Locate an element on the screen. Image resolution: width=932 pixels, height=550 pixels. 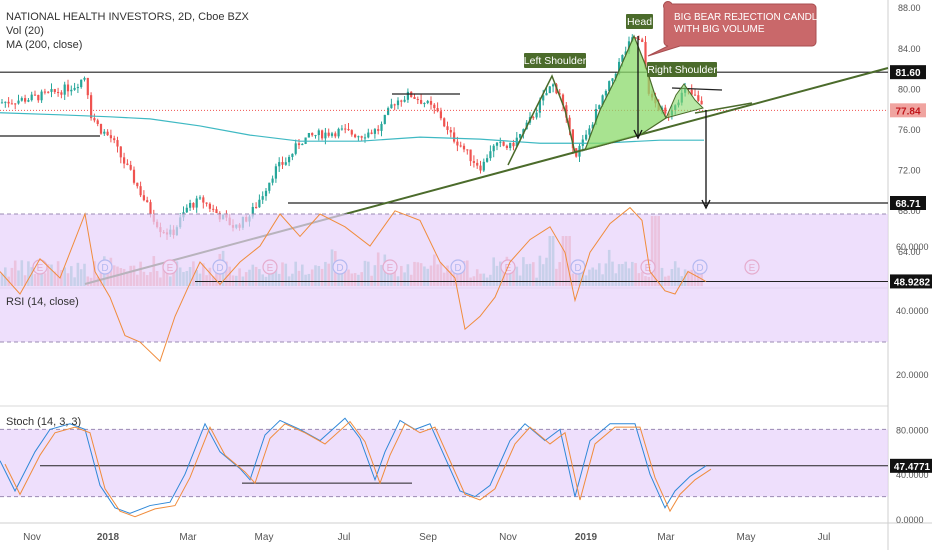
volume-legend: Vol (20) is located at coordinates (25, 31).